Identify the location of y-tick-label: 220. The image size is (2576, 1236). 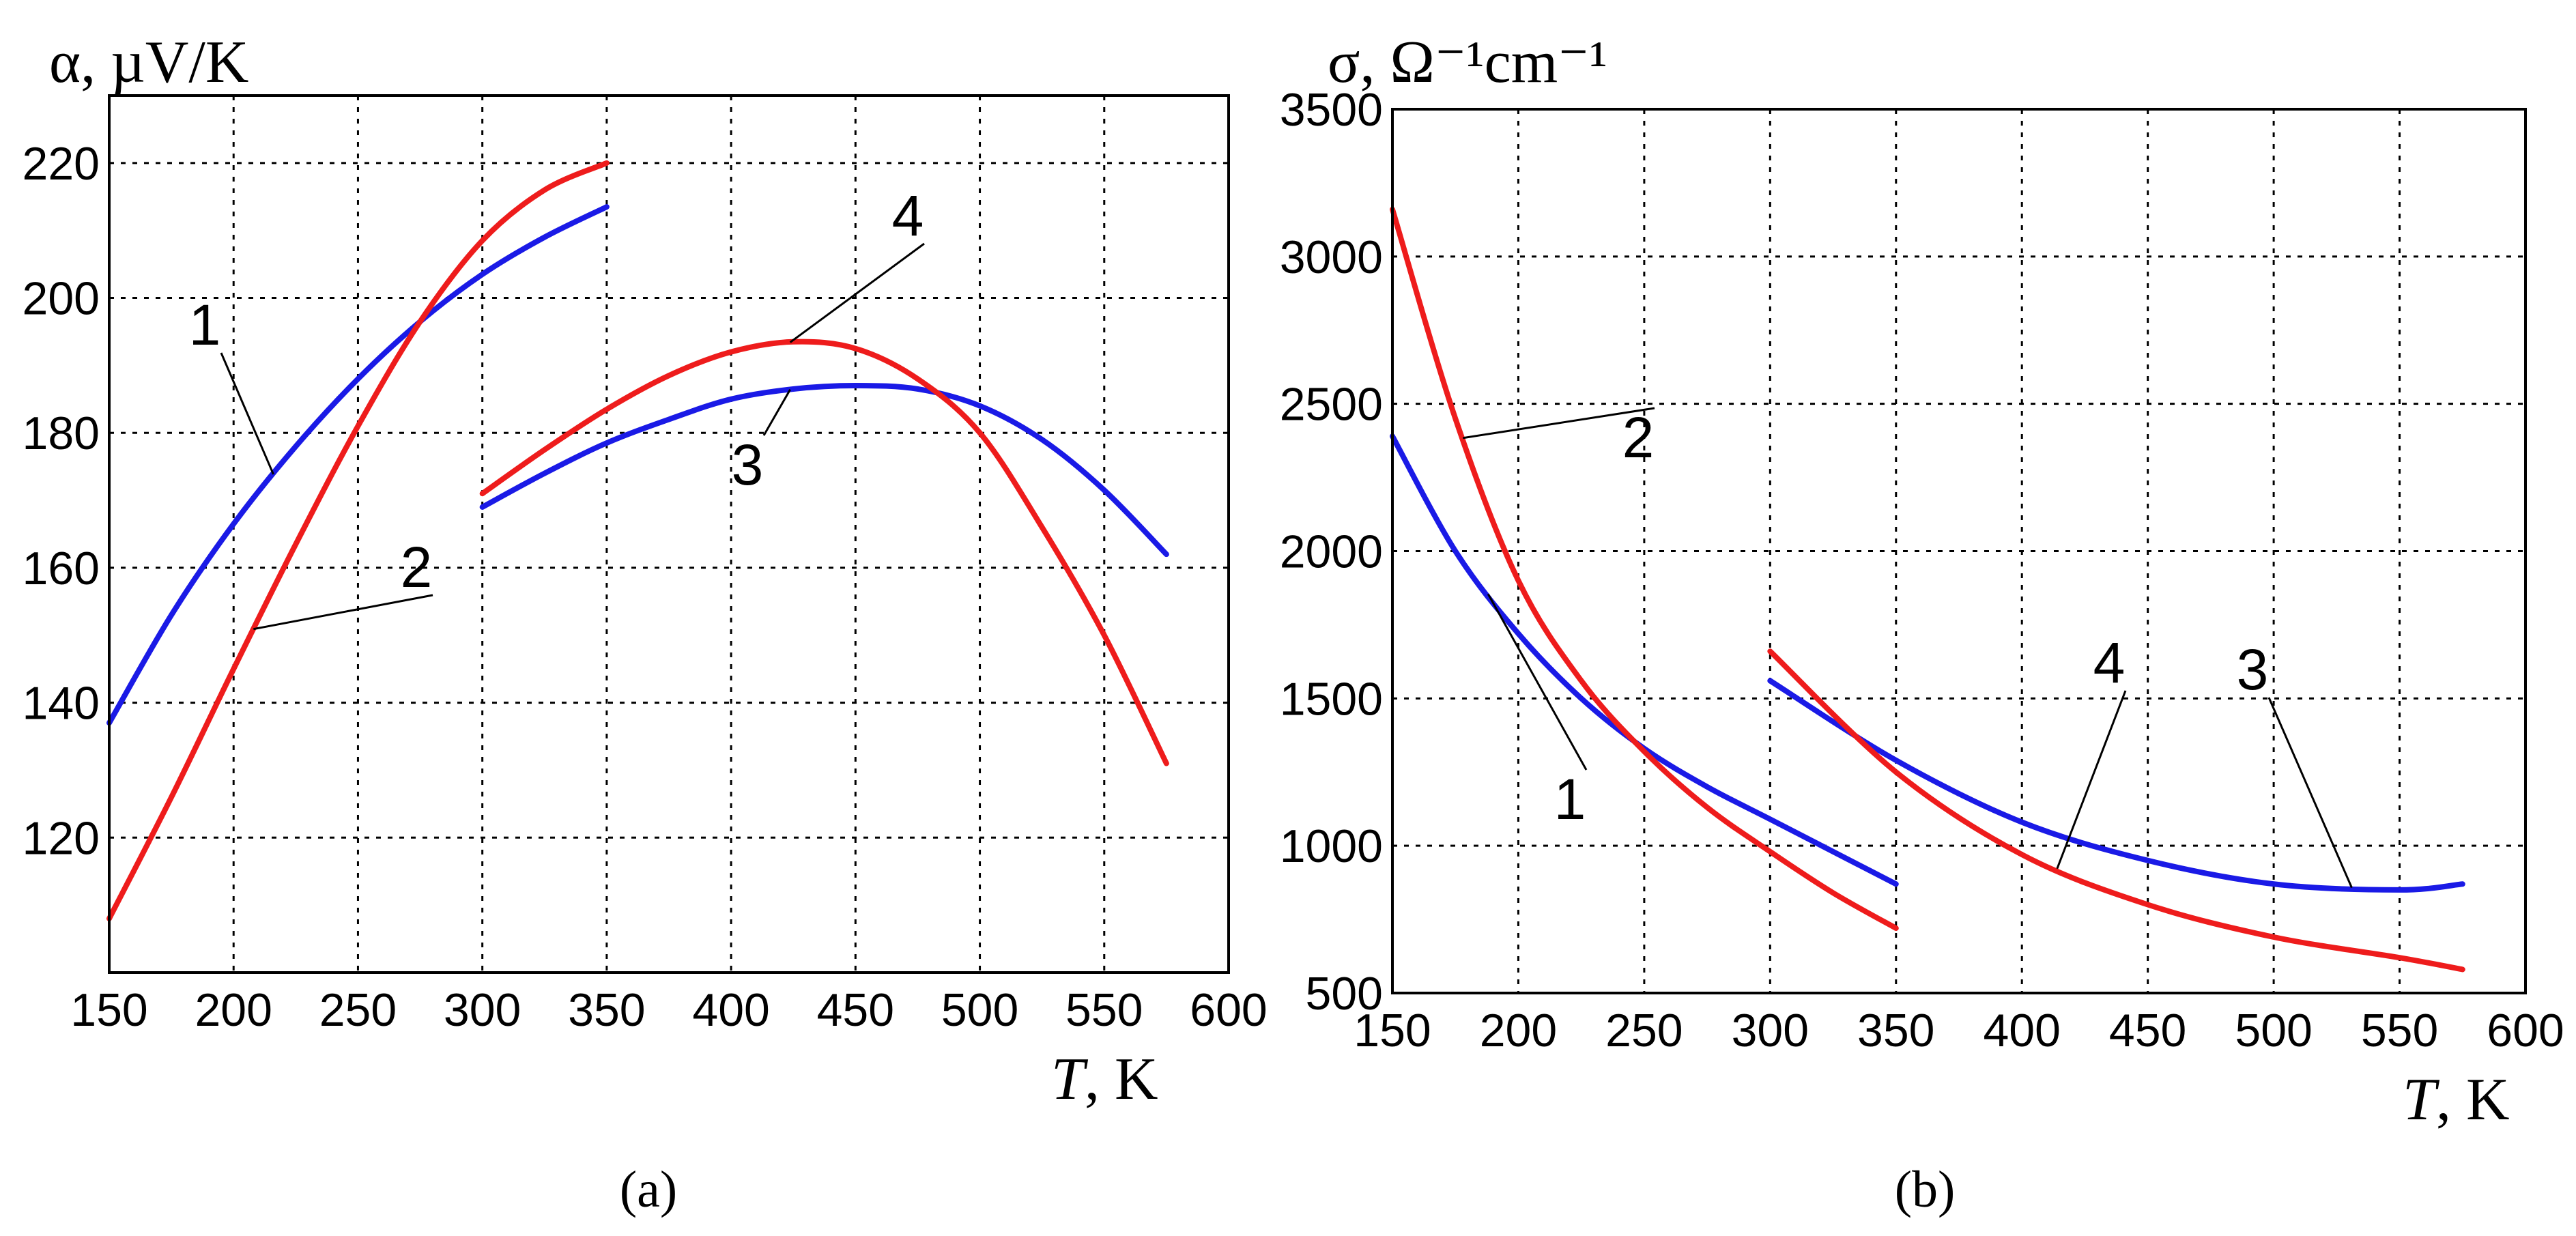
(61, 164).